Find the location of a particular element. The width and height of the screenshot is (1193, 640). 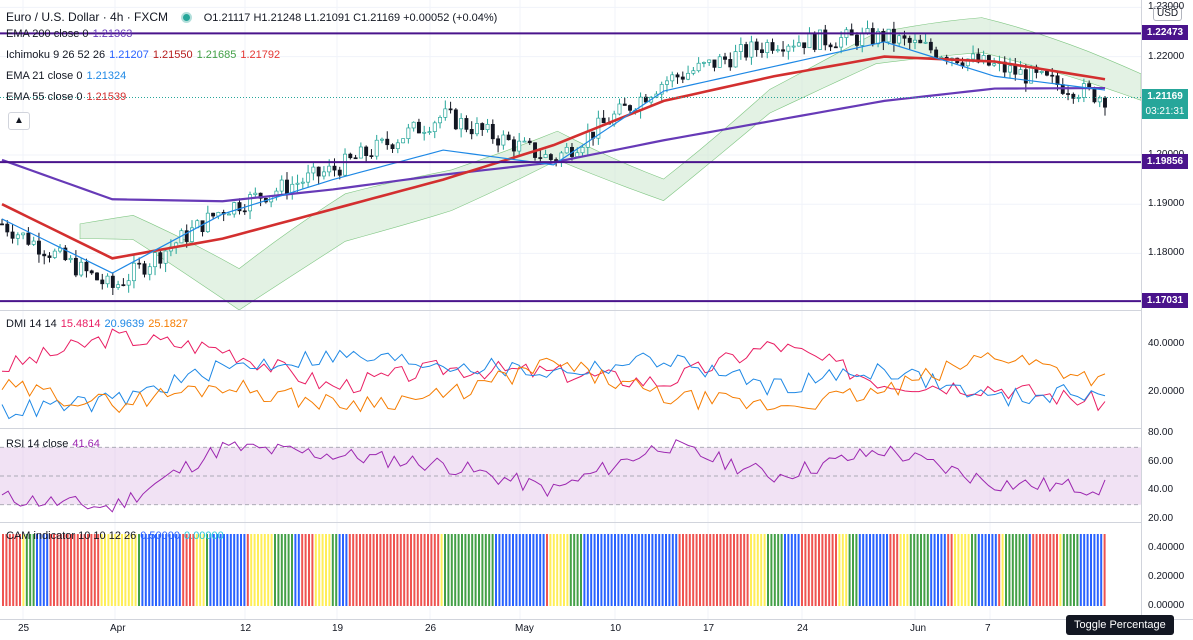

indicator-value: 1.21685 is located at coordinates (216, 55).